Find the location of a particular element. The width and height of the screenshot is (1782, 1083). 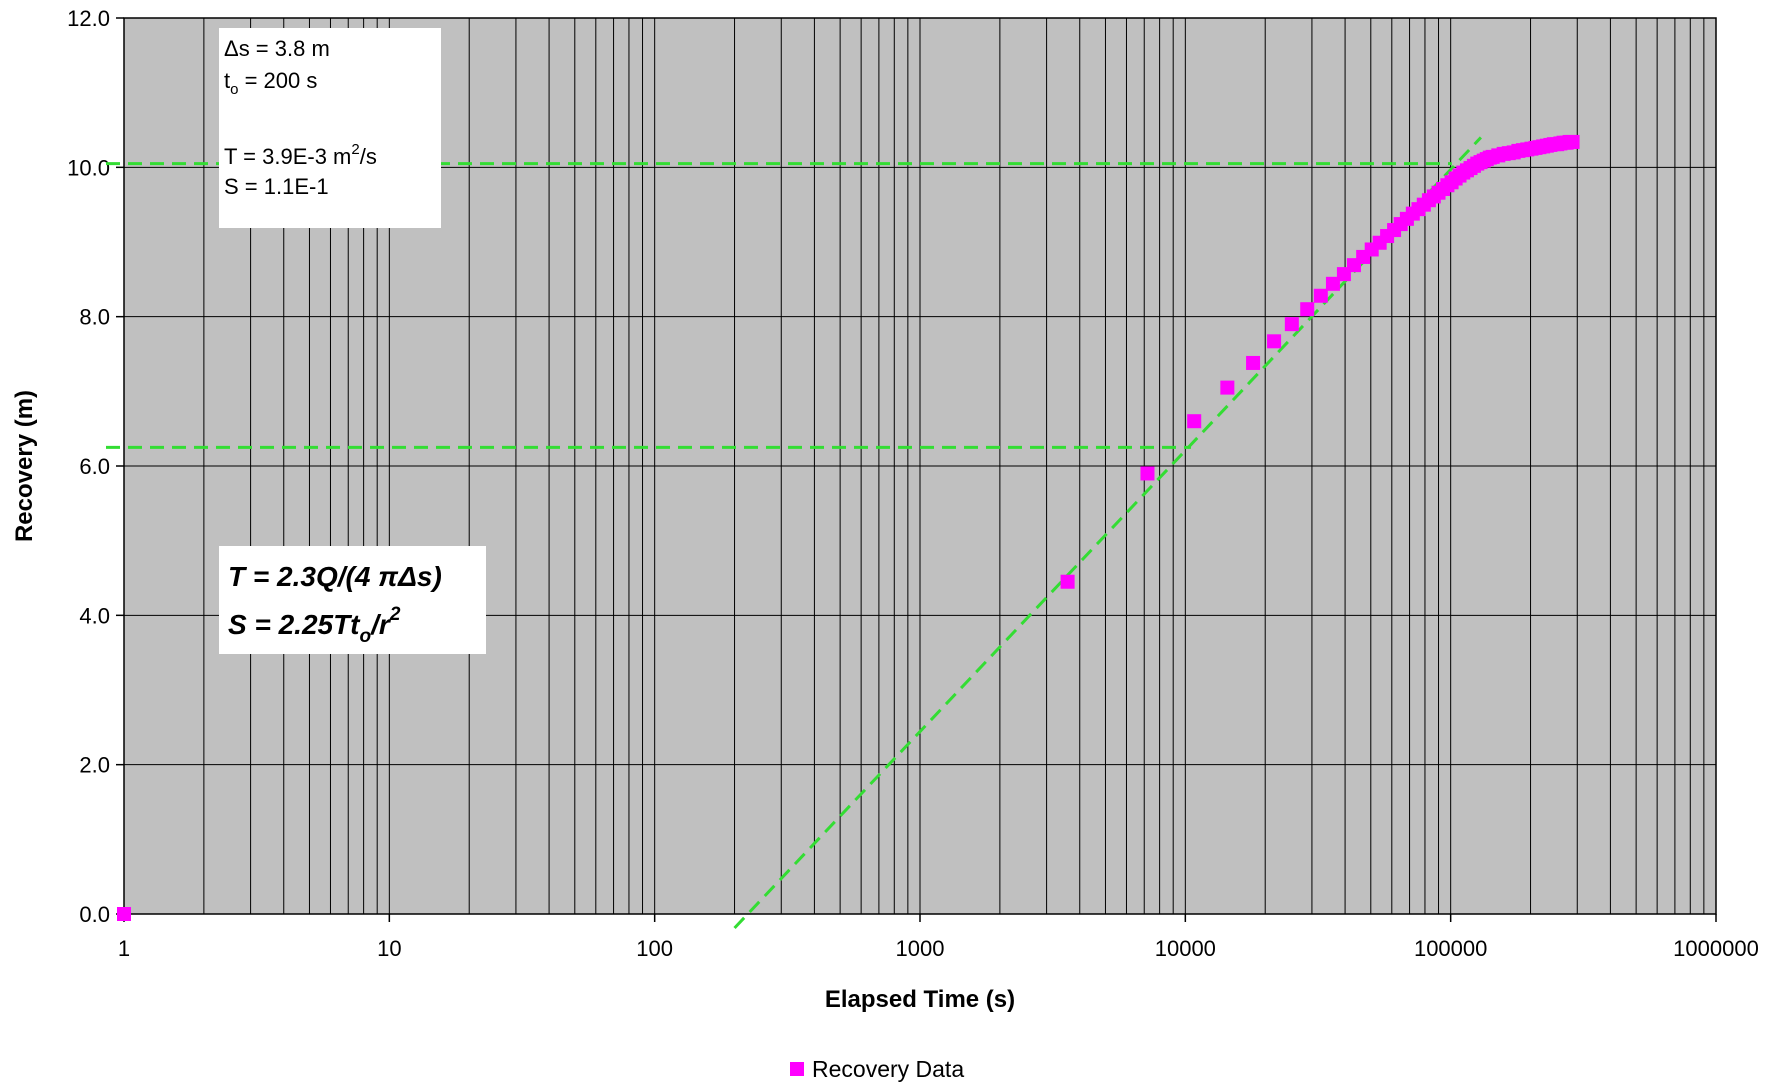

formula-box: T = 2.3Q/(4 πΔs) S = 2.25Tto/r2 is located at coordinates (352, 600).